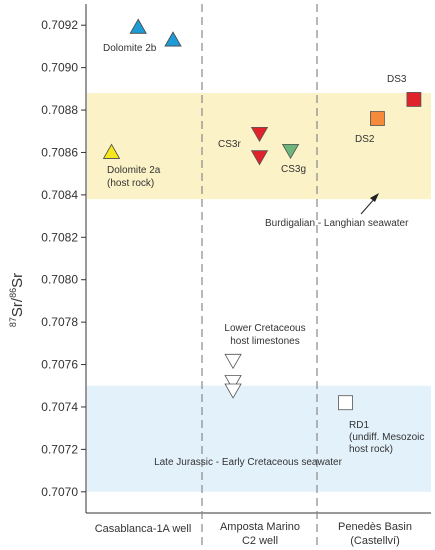 This screenshot has height=550, width=435. Describe the element at coordinates (337, 223) in the screenshot. I see `label-burdigalian: Burdigalian - Langhian seawater` at that location.